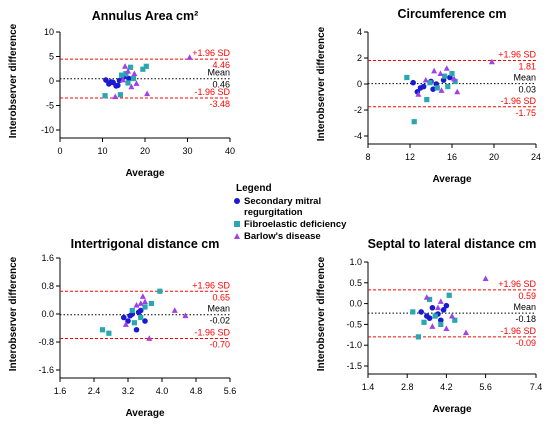  Describe the element at coordinates (60, 391) in the screenshot. I see `x-tick-label: 1.6` at that location.